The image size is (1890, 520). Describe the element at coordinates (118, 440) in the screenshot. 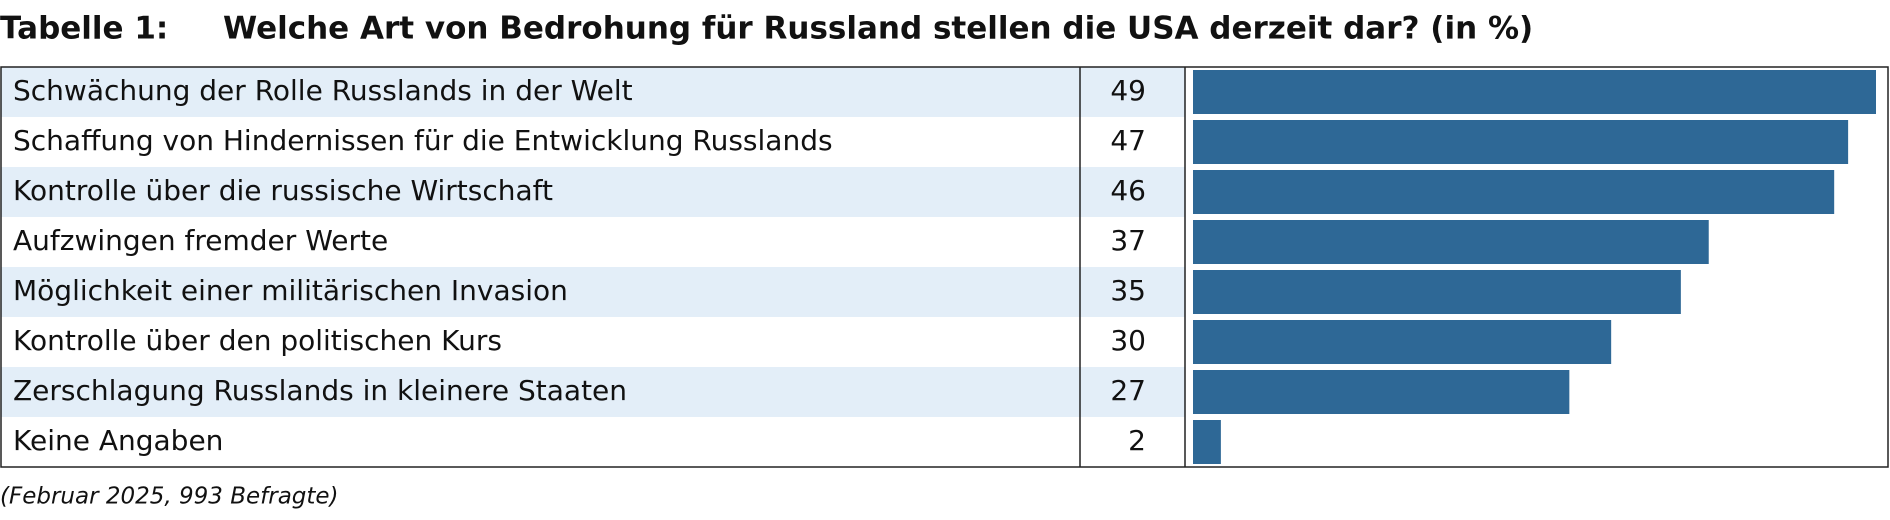

I see `category-label: Keine Angaben` at that location.